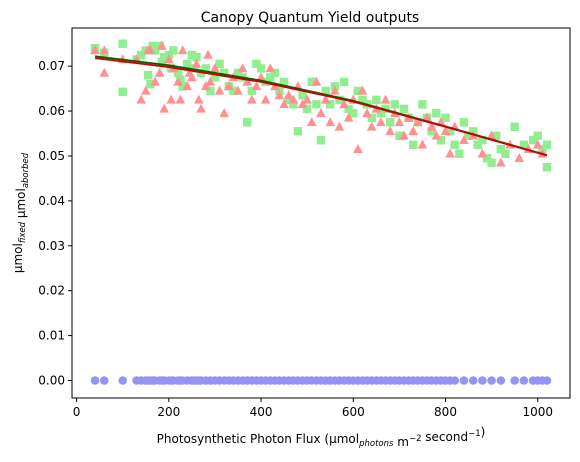  Describe the element at coordinates (51, 66) in the screenshot. I see `y-tick-label: 0.07` at that location.